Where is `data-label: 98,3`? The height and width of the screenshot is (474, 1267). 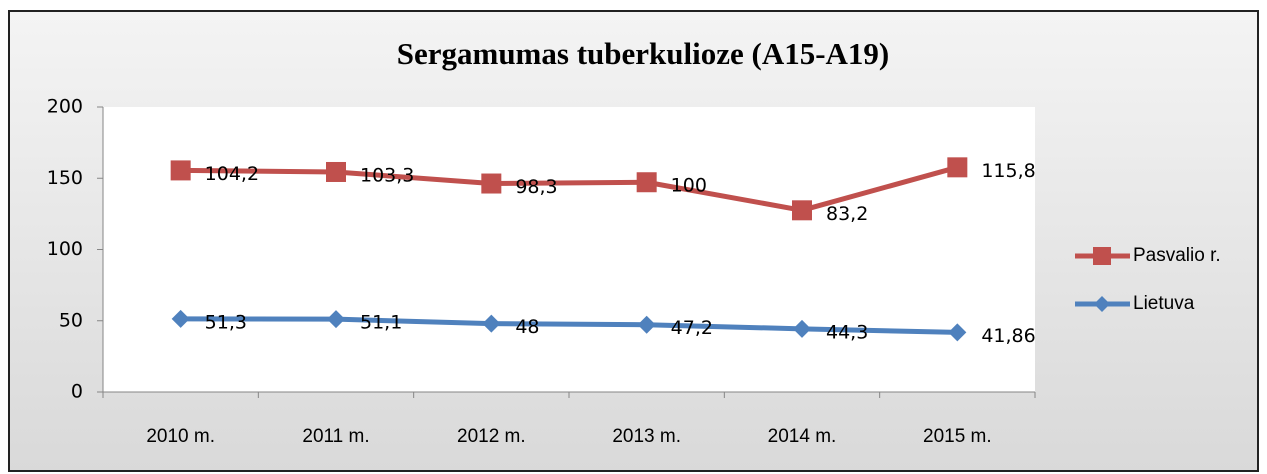
data-label: 98,3 is located at coordinates (536, 187).